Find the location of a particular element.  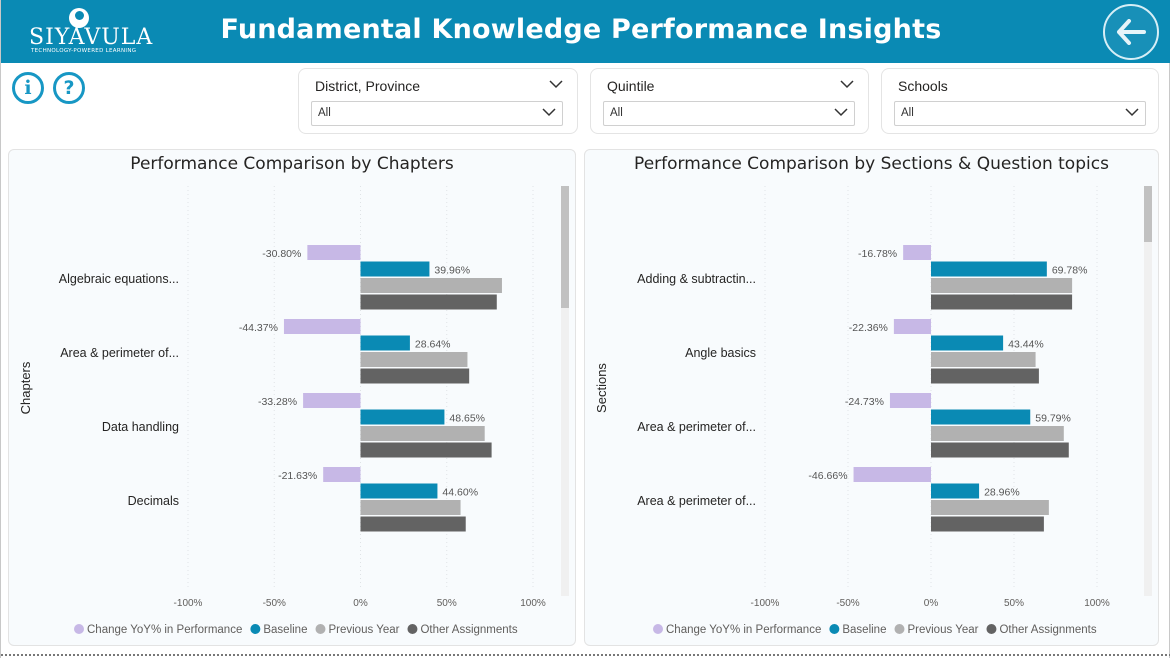

info-icon: i is located at coordinates (28, 88).